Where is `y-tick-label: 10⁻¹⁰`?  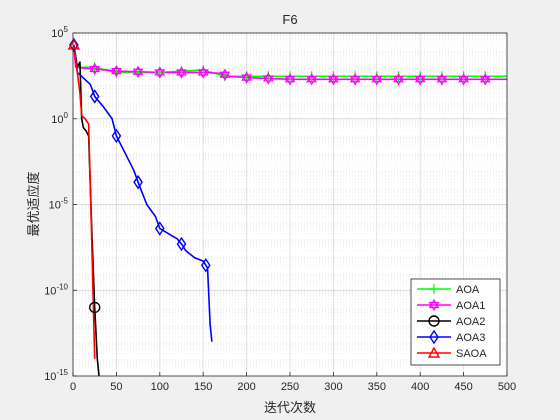
y-tick-label: 10⁻¹⁰ is located at coordinates (56, 289).